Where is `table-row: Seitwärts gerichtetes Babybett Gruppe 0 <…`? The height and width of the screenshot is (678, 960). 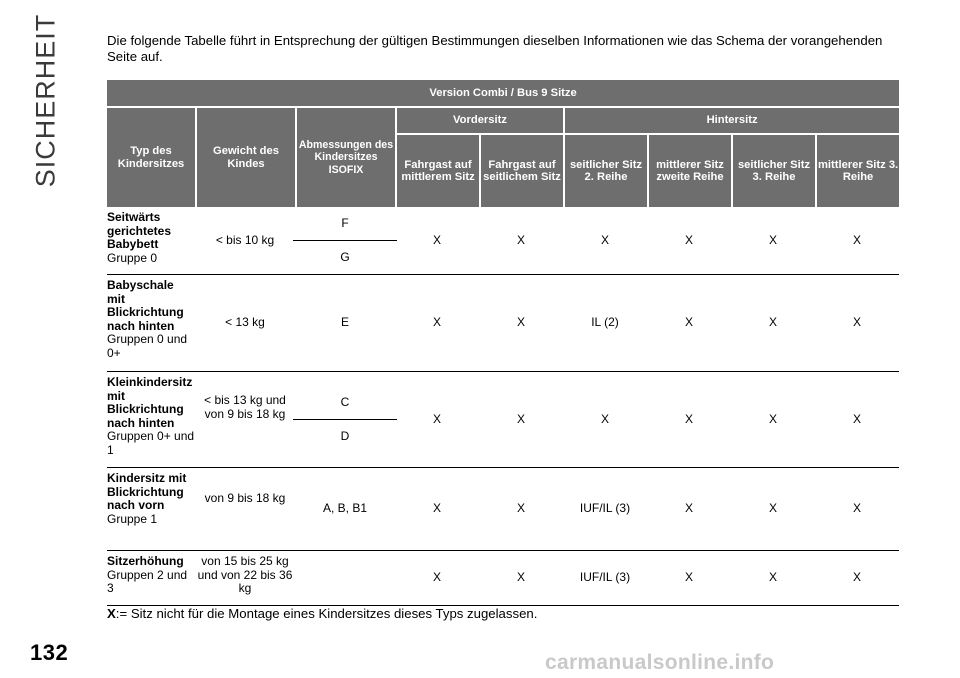 table-row: Seitwärts gerichtetes Babybett Gruppe 0 <… is located at coordinates (503, 241).